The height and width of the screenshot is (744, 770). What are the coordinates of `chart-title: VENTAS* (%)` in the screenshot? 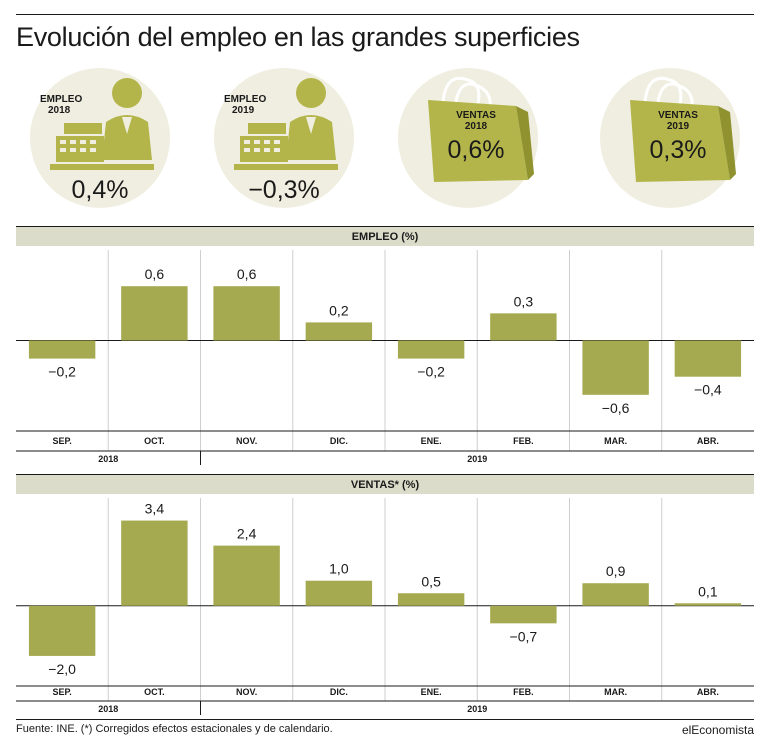 It's located at (385, 485).